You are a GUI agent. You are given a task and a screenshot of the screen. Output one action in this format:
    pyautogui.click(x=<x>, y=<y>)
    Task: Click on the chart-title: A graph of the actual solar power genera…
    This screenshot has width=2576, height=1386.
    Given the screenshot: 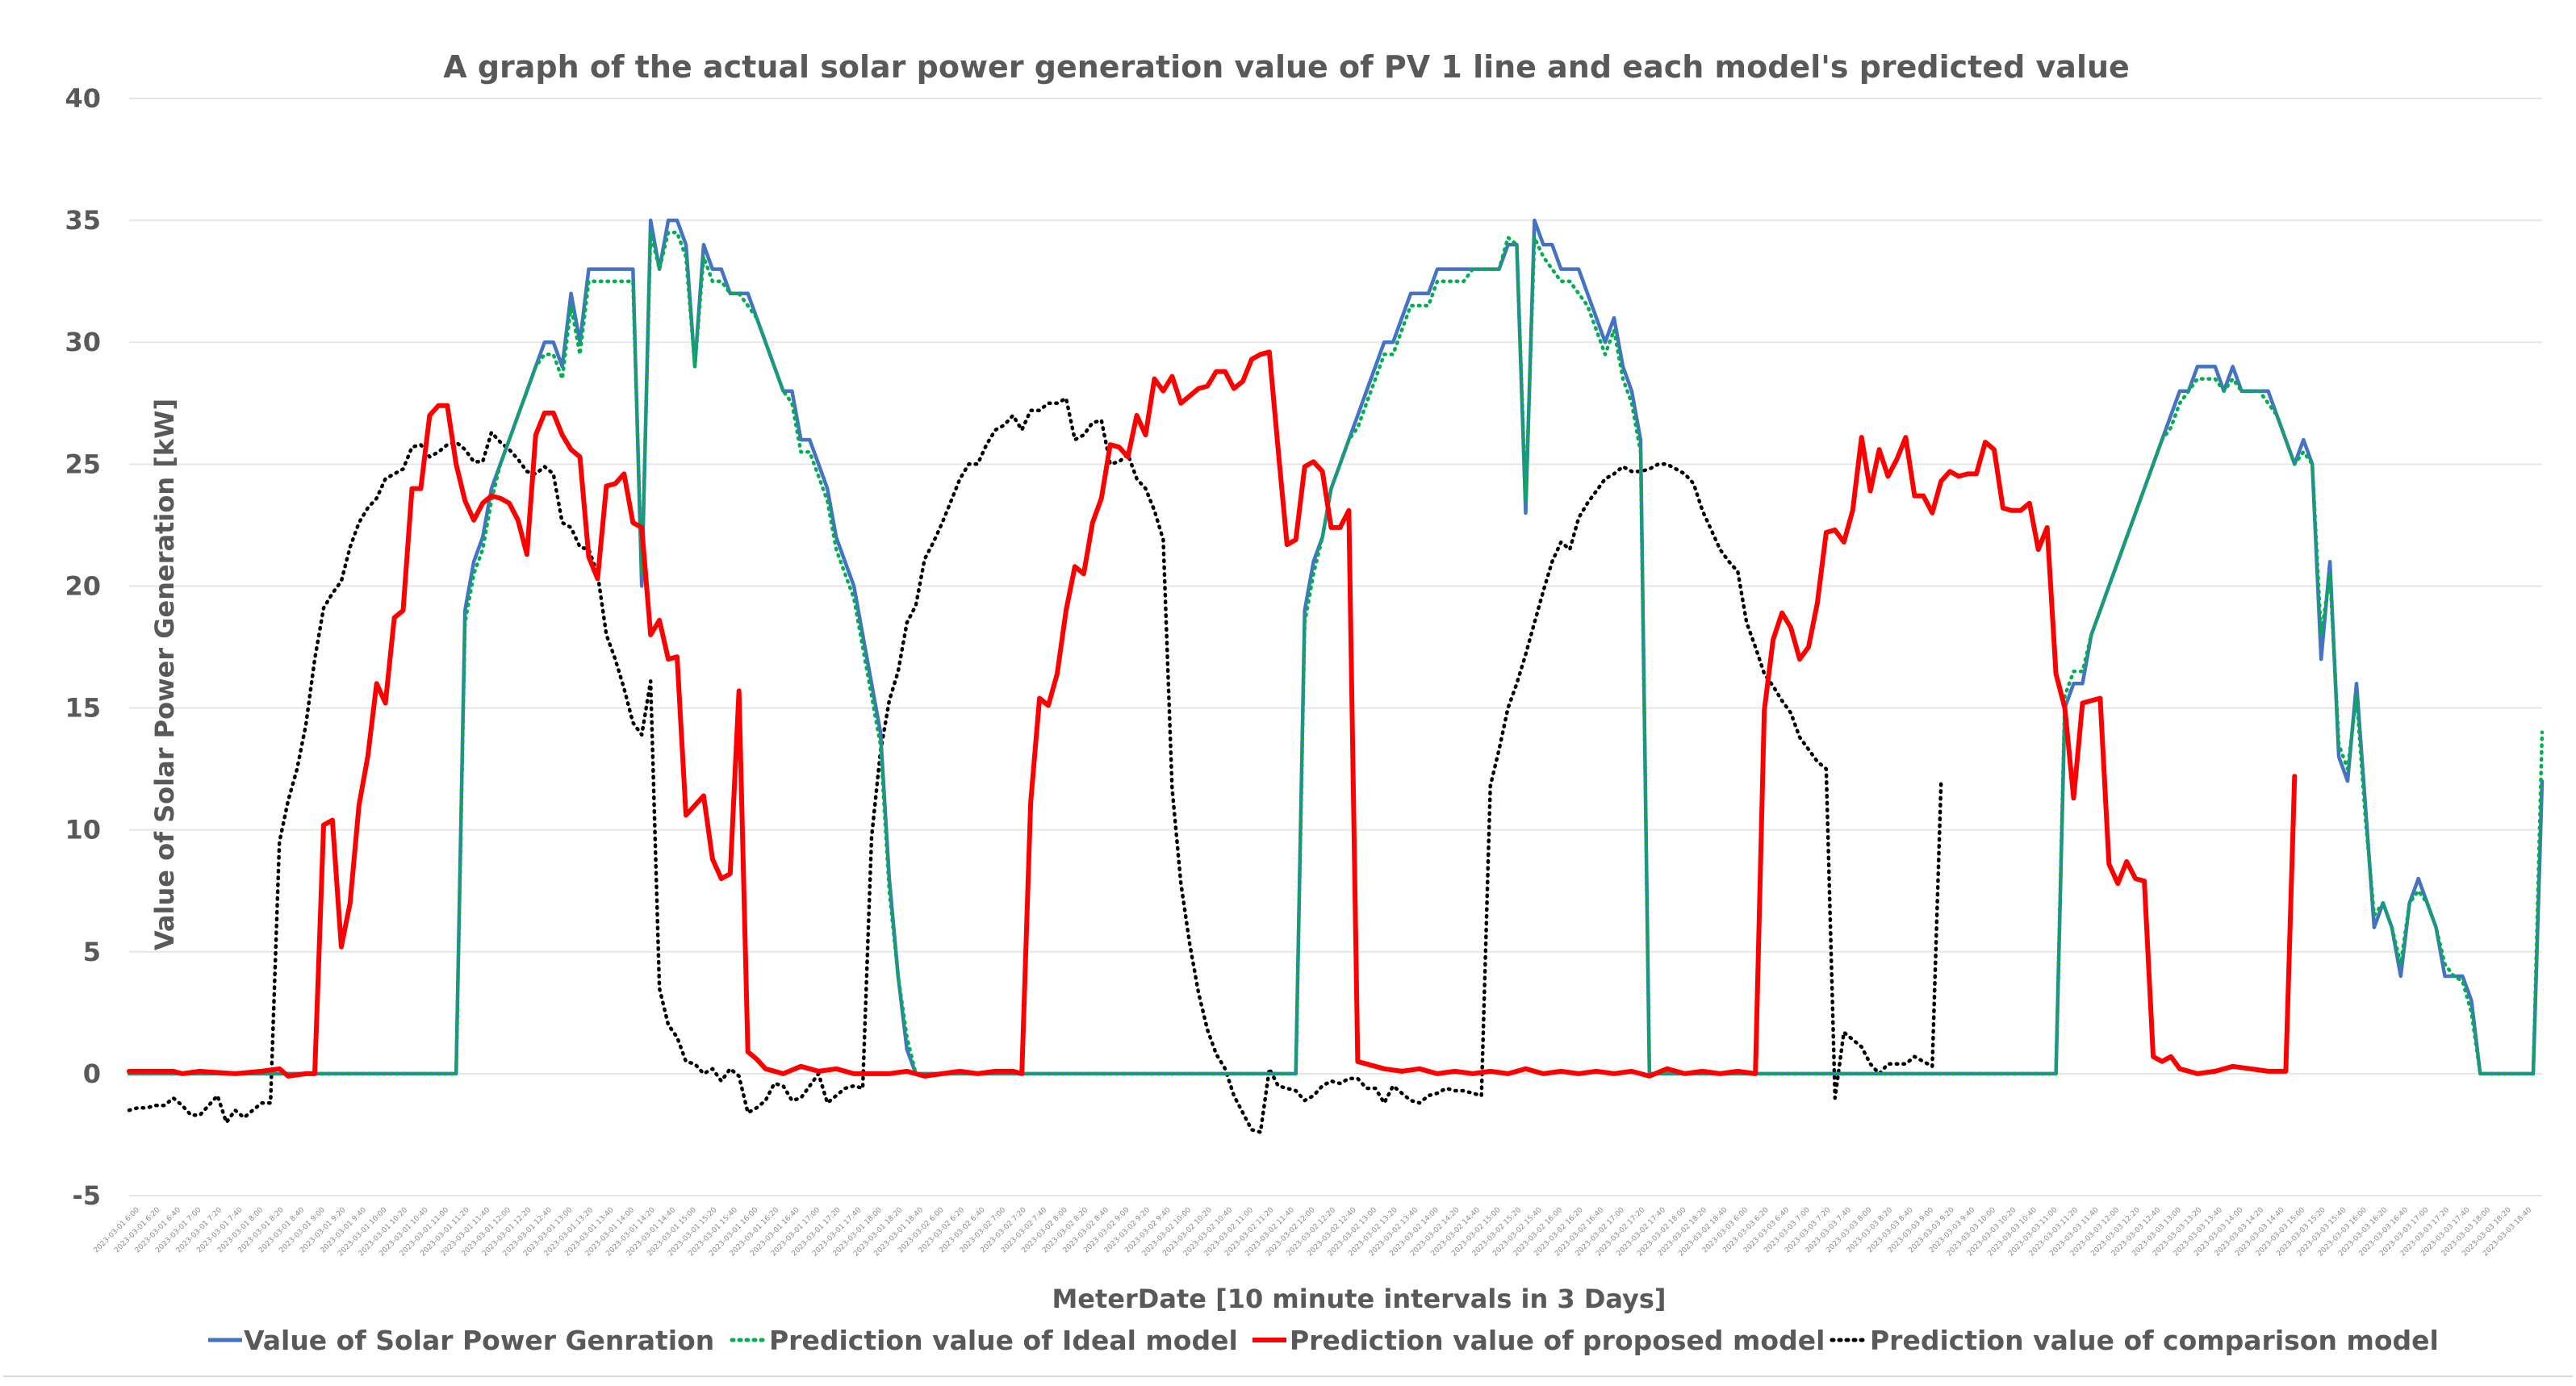 What is the action you would take?
    pyautogui.click(x=1286, y=67)
    